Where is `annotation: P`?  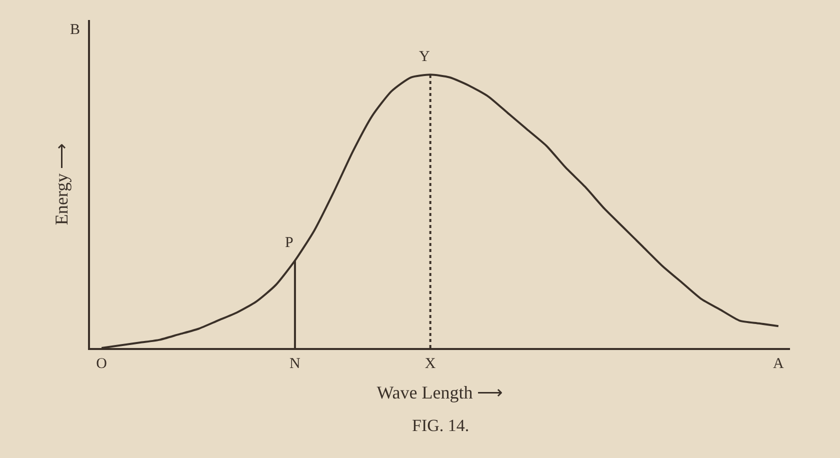 annotation: P is located at coordinates (289, 243).